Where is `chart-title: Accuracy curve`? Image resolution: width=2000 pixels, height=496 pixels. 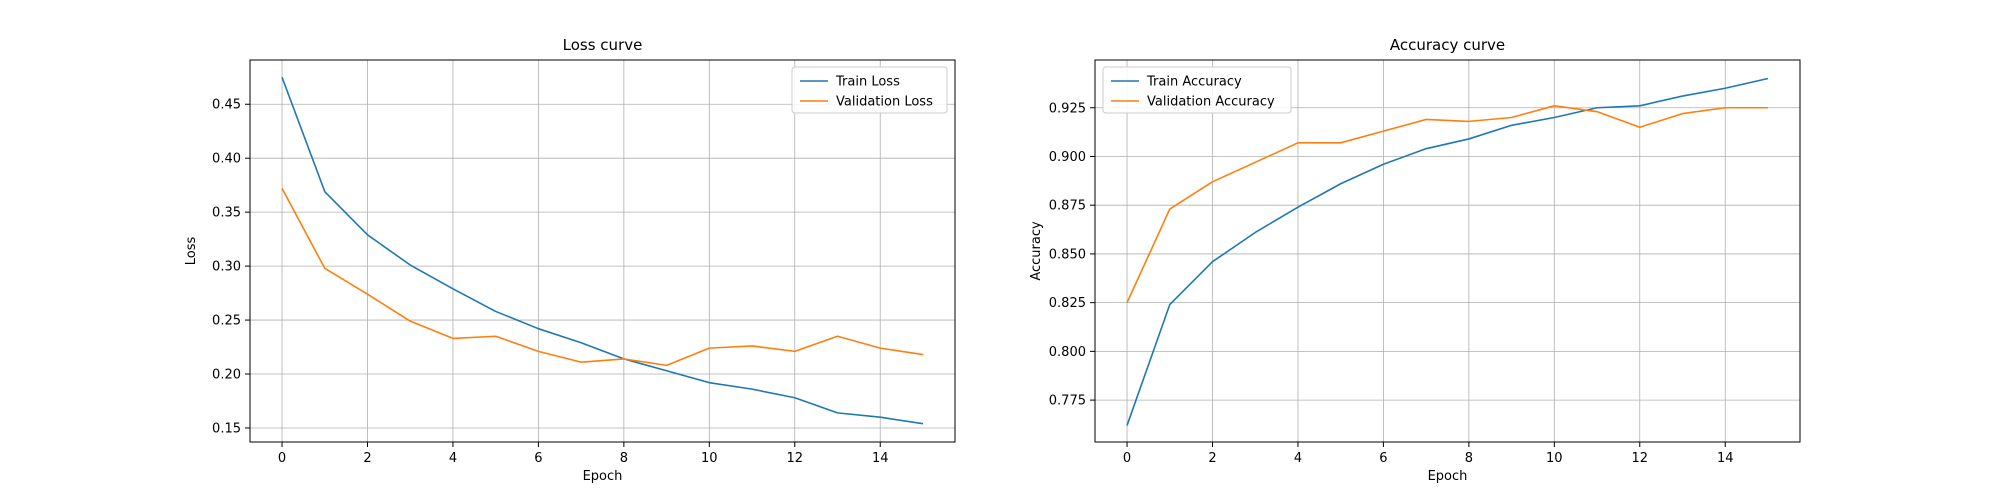
chart-title: Accuracy curve is located at coordinates (1447, 45).